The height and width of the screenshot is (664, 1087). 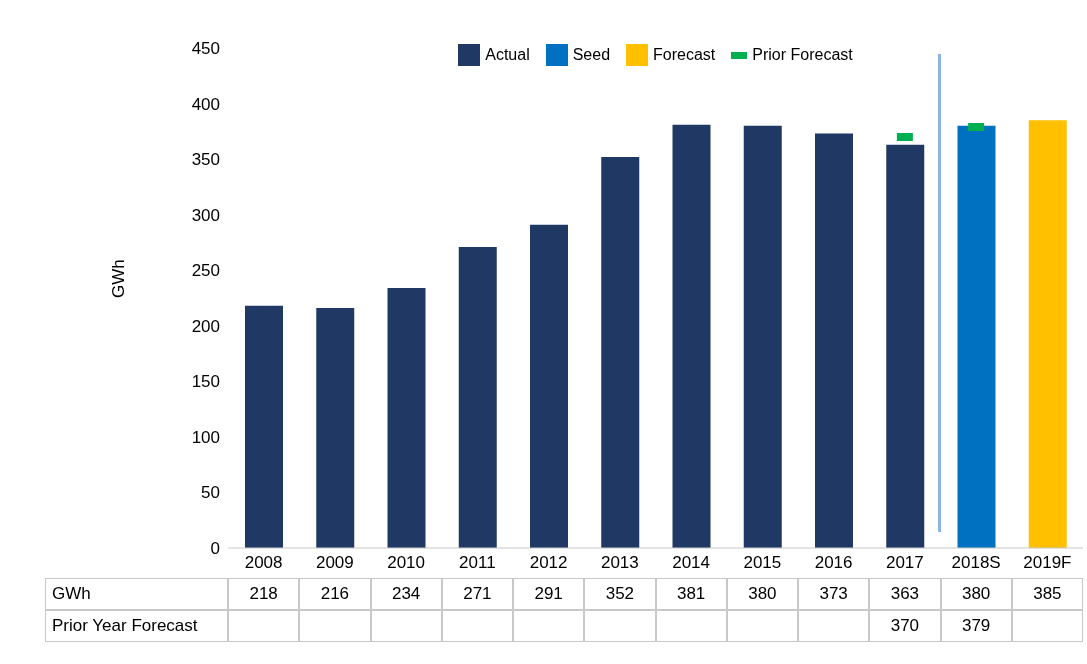 What do you see at coordinates (136, 594) in the screenshot?
I see `text: GWh` at bounding box center [136, 594].